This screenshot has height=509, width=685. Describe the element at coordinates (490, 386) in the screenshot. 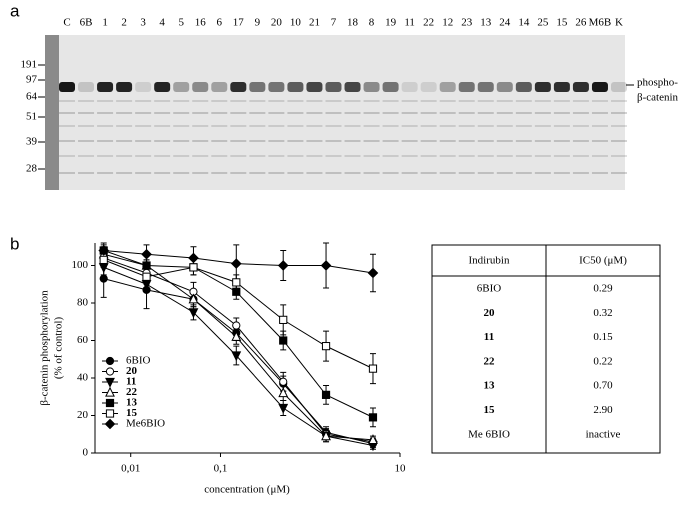

I see `table-cell: 13` at that location.